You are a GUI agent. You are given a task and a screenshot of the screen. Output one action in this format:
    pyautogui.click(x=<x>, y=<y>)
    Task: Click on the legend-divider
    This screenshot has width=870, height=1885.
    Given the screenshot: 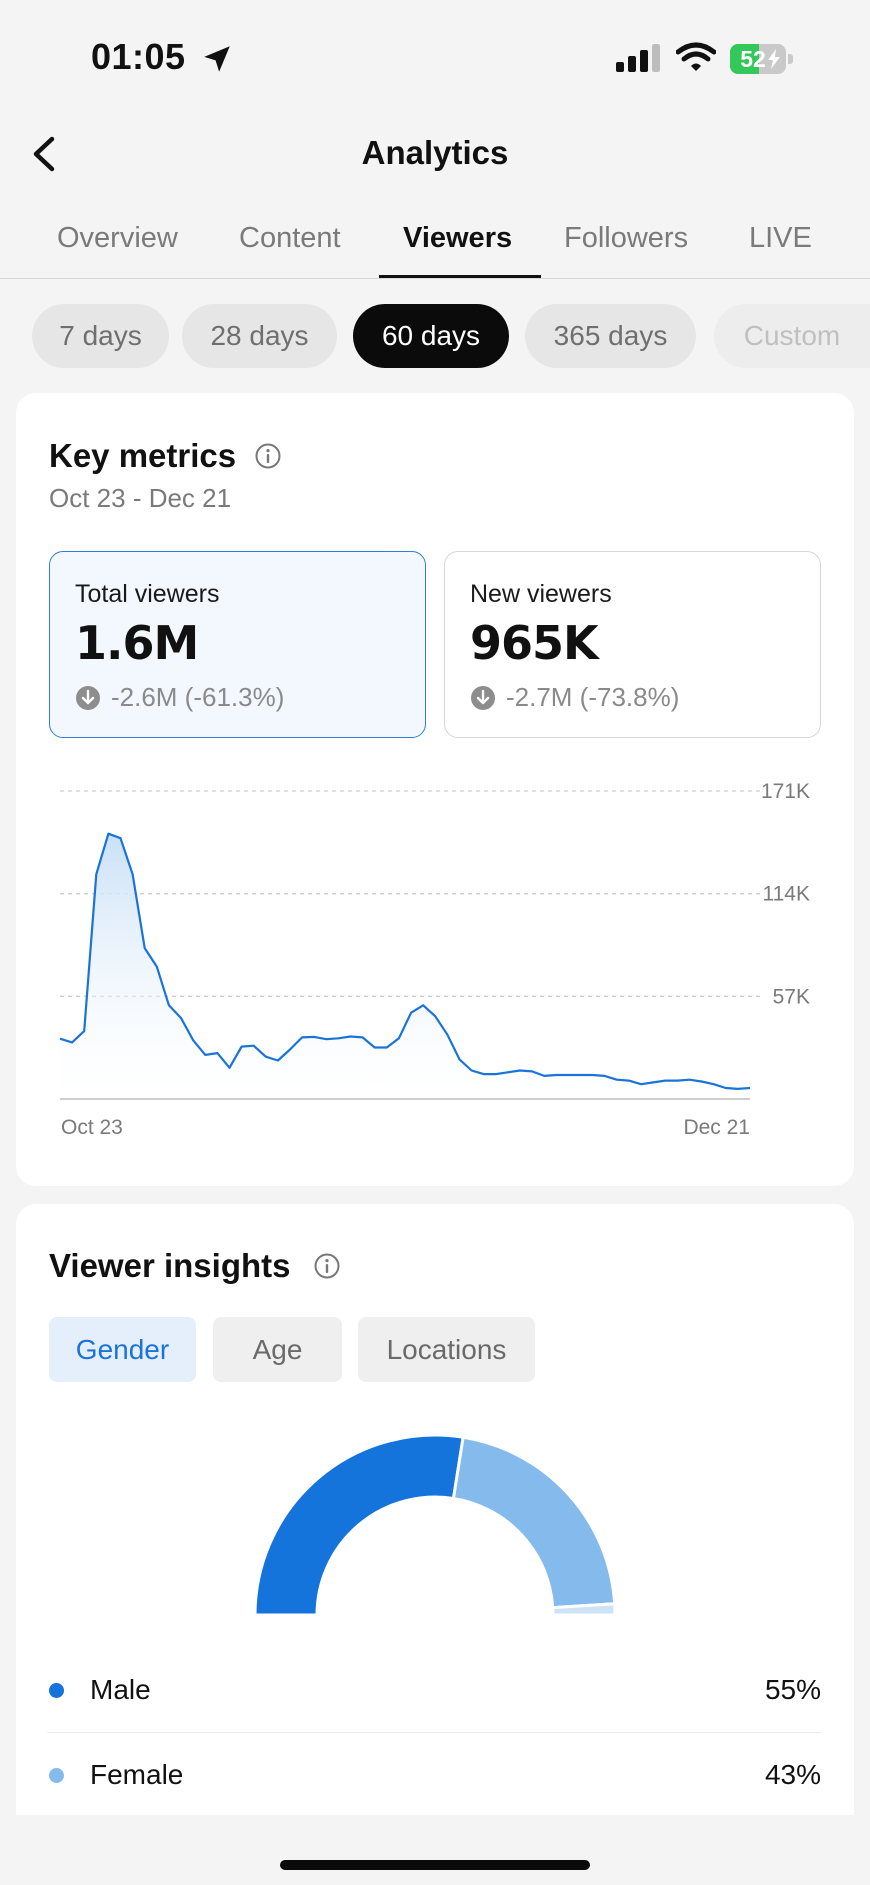 What is the action you would take?
    pyautogui.click(x=434, y=1732)
    